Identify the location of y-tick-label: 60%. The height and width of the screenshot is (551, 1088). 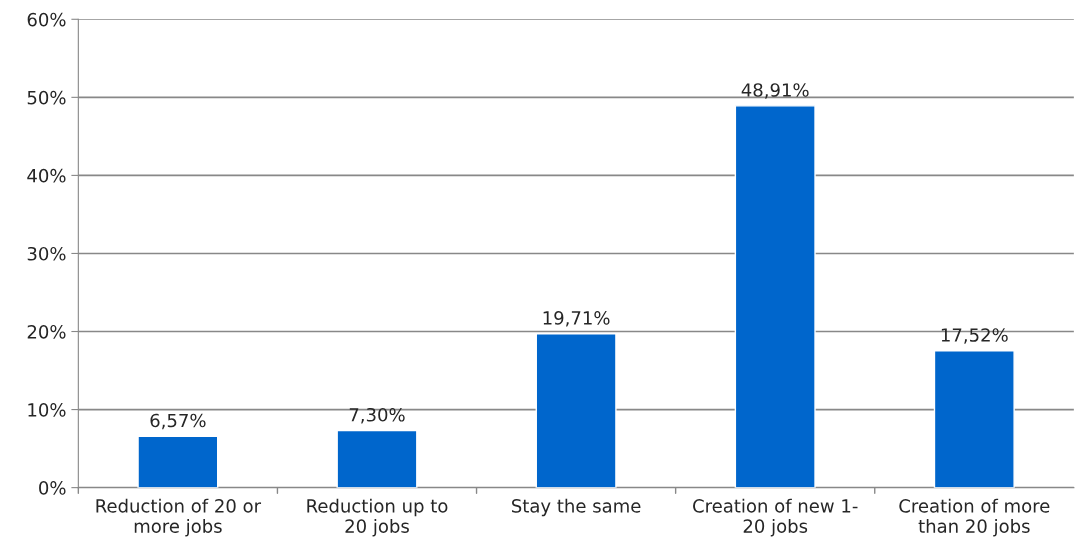
(46, 19).